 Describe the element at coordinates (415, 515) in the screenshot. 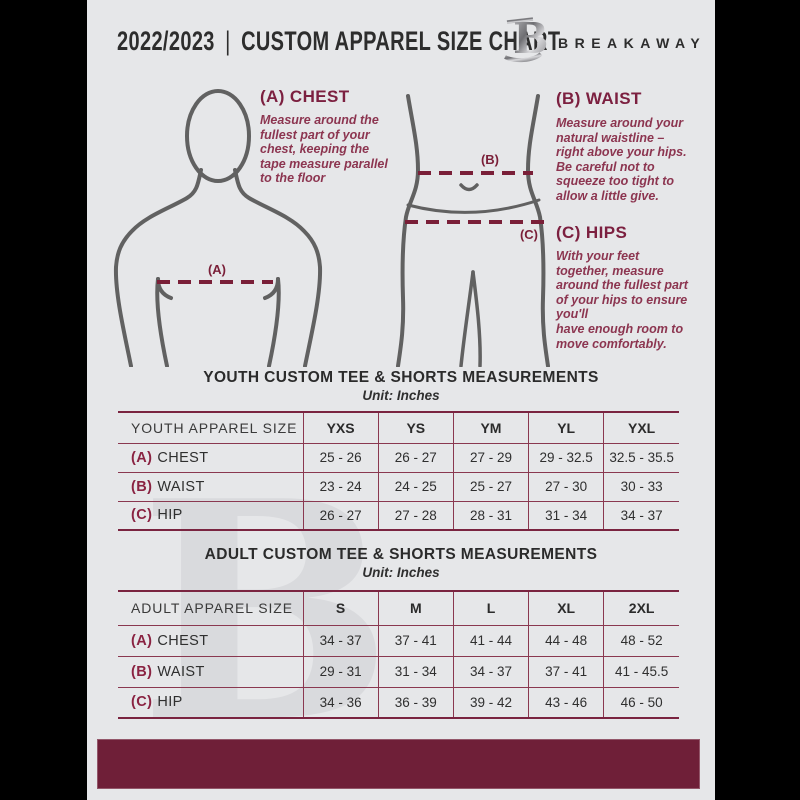

I see `size-cell: 27 - 28` at that location.